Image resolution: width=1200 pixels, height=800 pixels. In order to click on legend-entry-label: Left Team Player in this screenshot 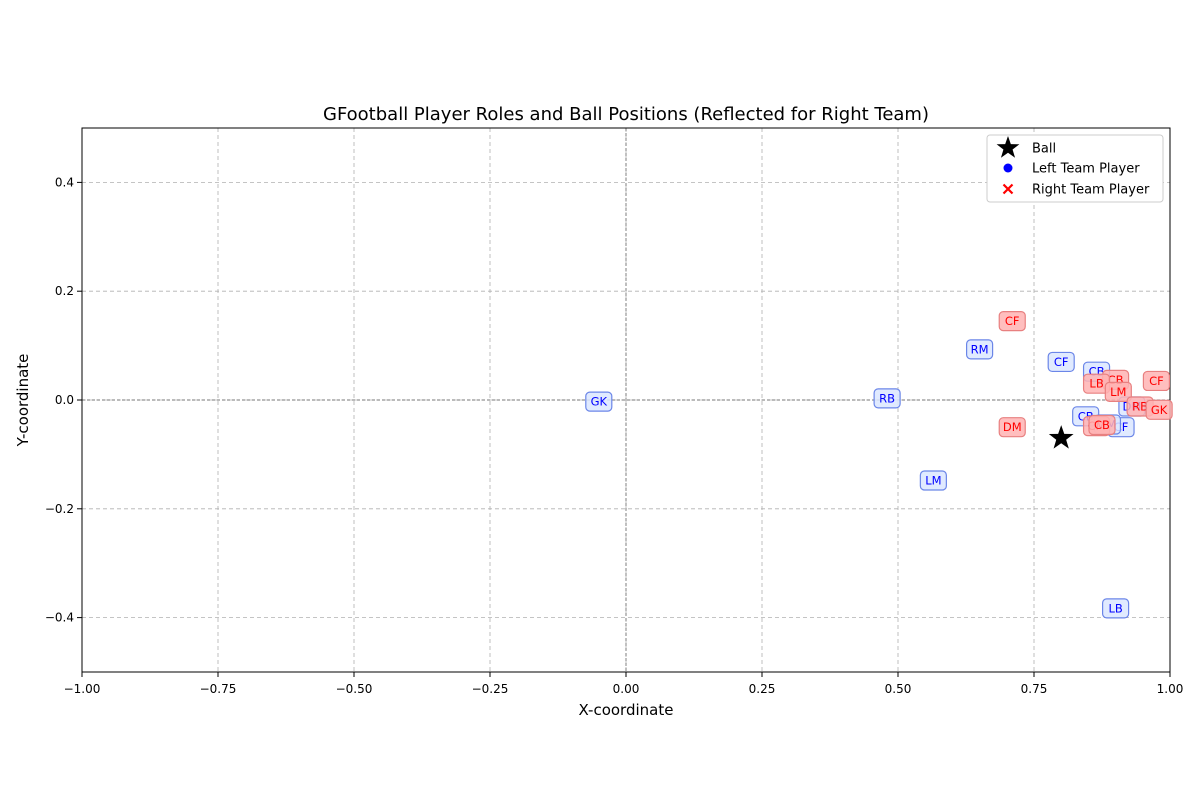, I will do `click(1086, 169)`.